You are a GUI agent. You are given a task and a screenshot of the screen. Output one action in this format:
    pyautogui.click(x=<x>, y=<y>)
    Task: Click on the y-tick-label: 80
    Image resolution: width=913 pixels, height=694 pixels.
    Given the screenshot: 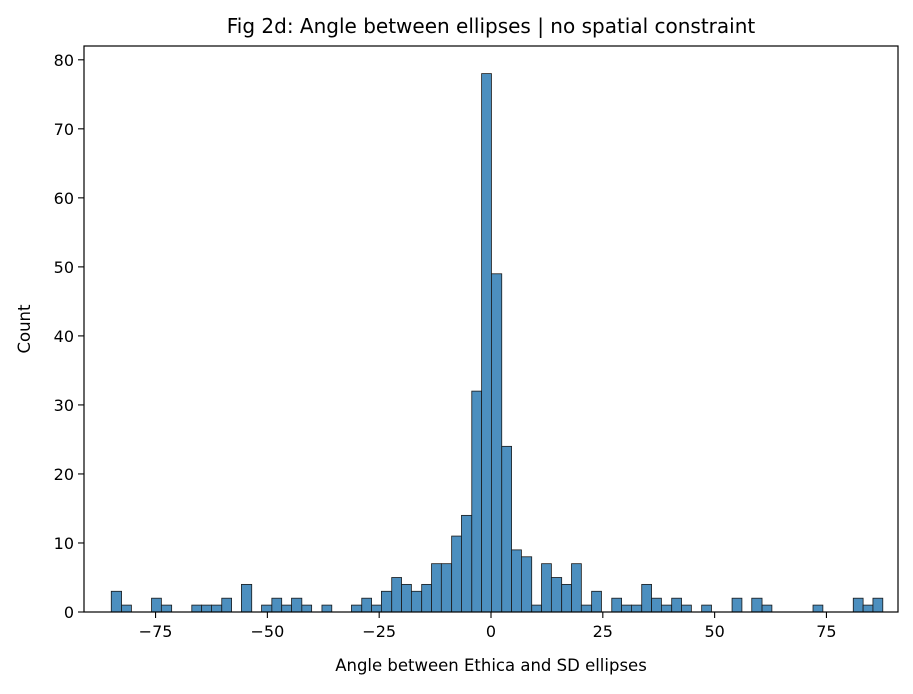 What is the action you would take?
    pyautogui.click(x=64, y=60)
    